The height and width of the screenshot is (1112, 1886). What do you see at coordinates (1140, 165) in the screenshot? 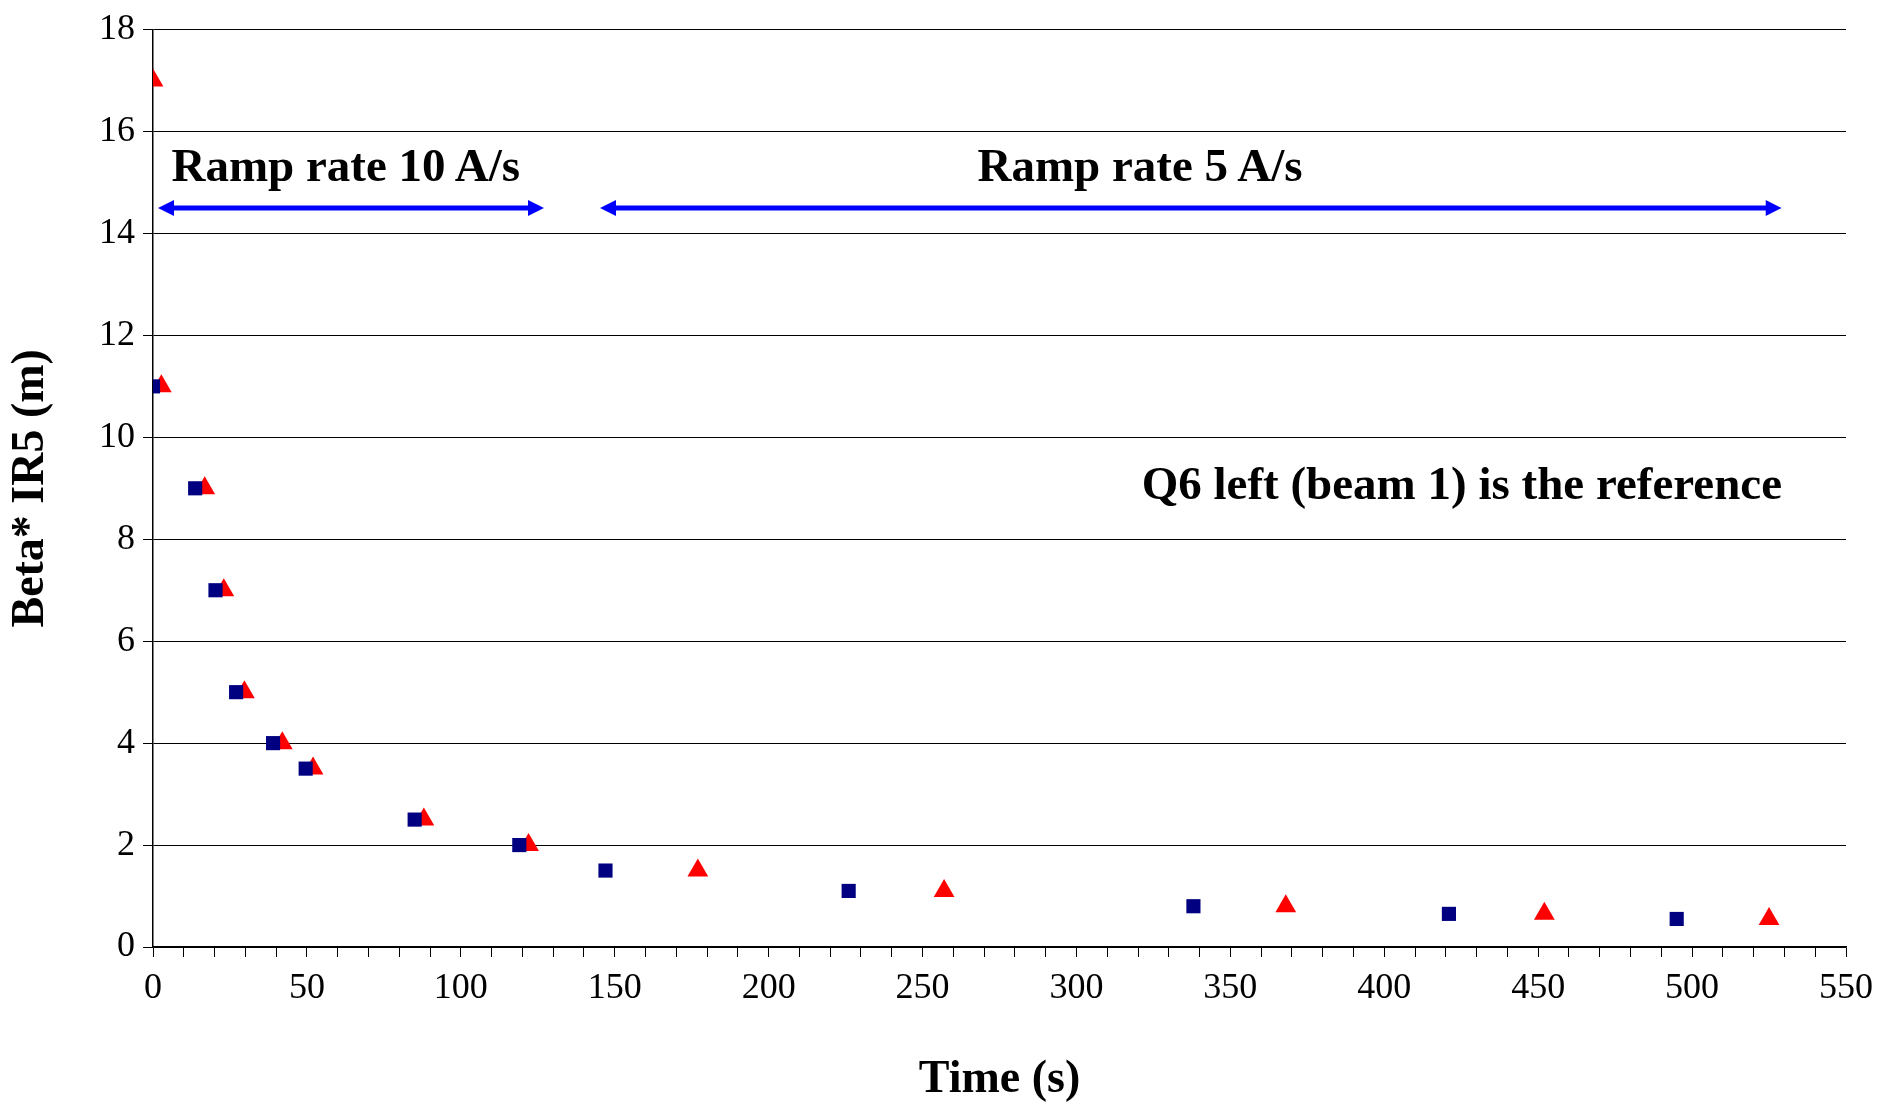
I see `annotation: Ramp rate 5 A/s` at bounding box center [1140, 165].